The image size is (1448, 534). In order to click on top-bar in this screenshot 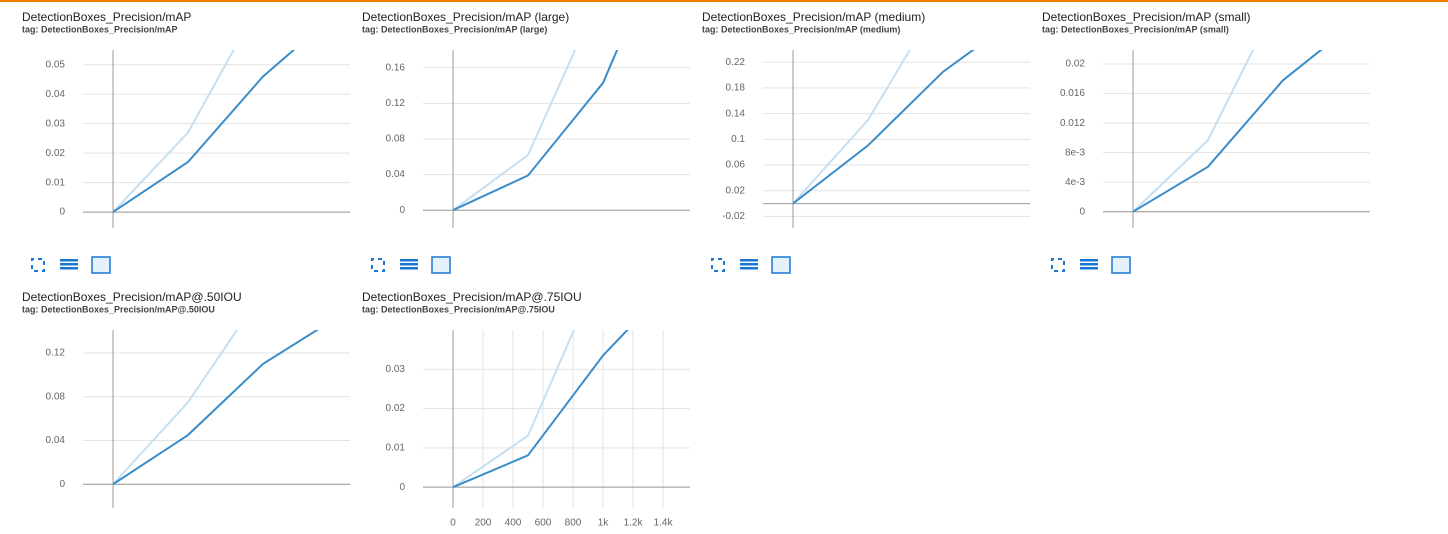, I will do `click(724, 1)`.